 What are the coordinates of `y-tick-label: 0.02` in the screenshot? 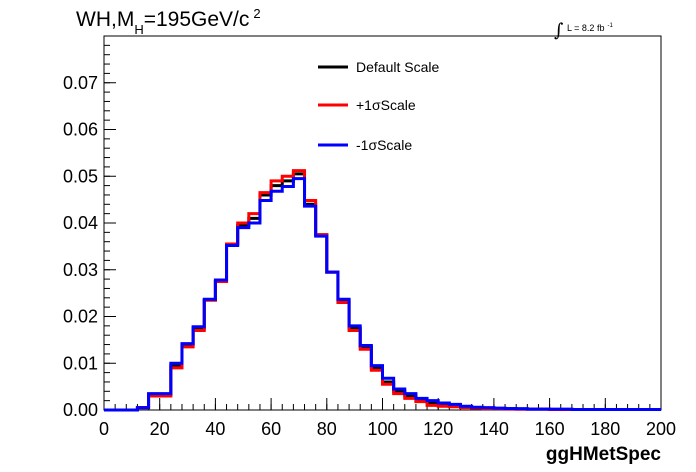 It's located at (80, 317).